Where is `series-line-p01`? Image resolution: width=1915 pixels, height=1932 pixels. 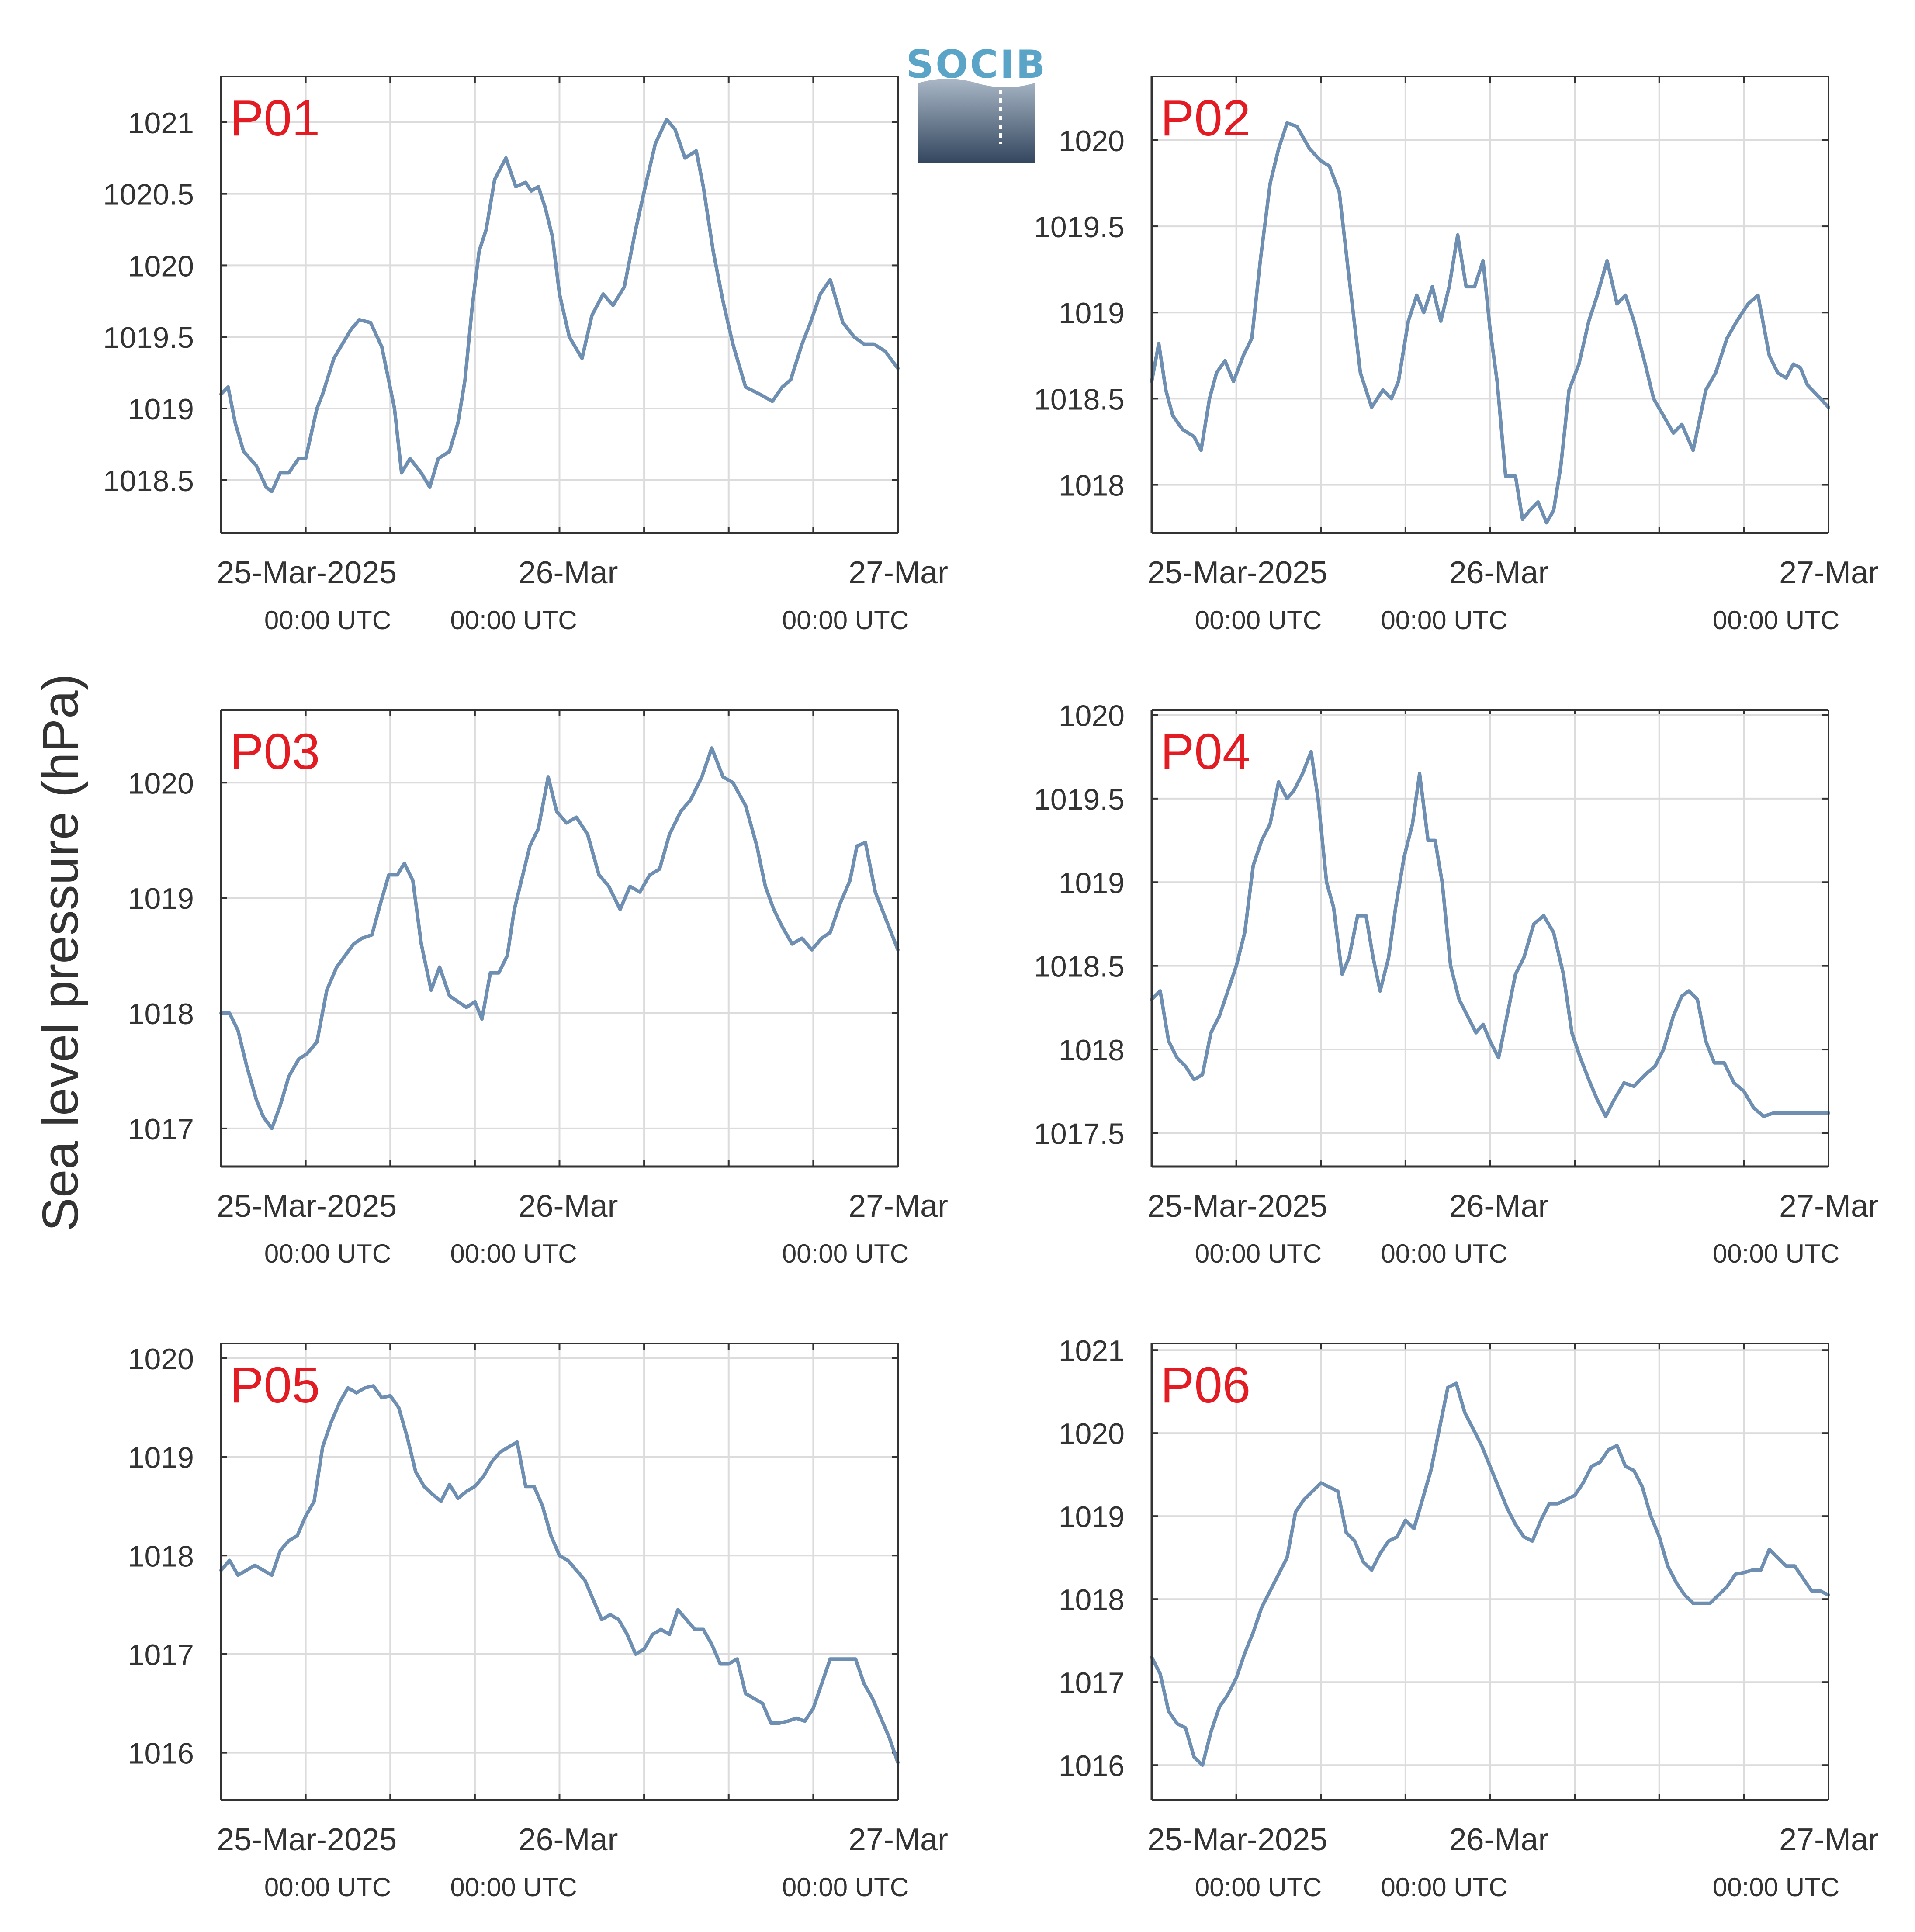 series-line-p01 is located at coordinates (559, 305).